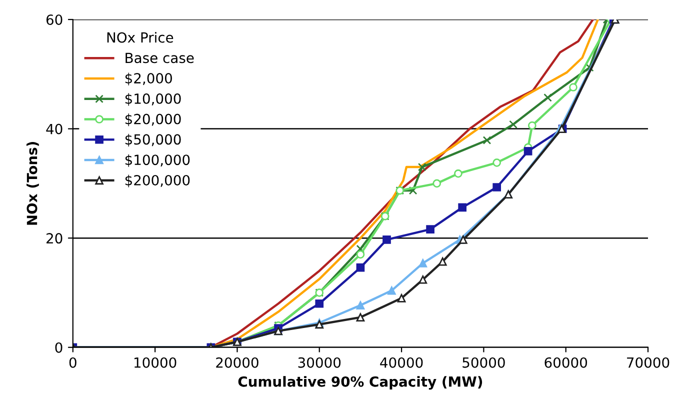 This screenshot has width=675, height=415. I want to click on x-tick-label: 30000, so click(319, 362).